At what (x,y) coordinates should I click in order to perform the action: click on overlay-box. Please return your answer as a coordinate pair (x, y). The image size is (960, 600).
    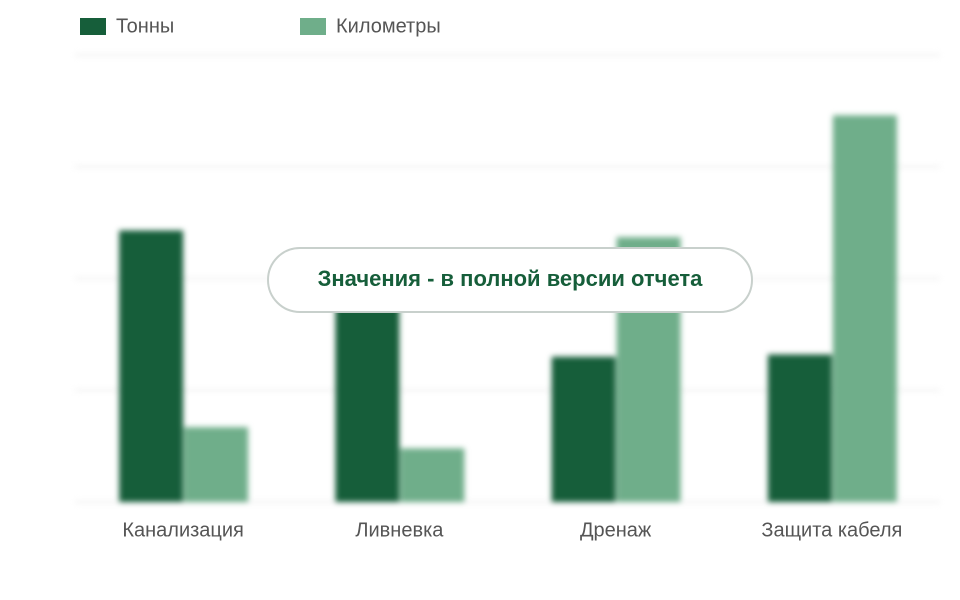
    Looking at the image, I should click on (510, 280).